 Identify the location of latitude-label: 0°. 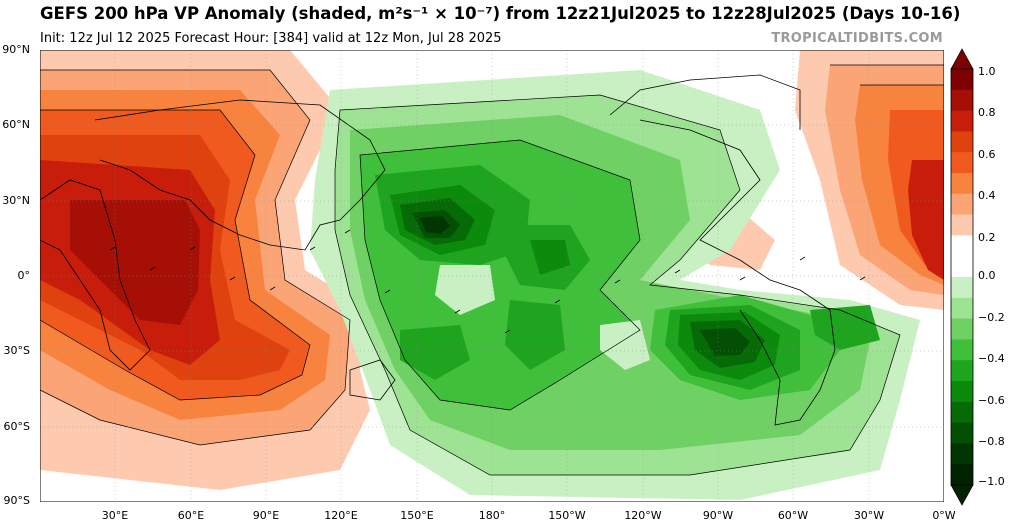
(24, 275).